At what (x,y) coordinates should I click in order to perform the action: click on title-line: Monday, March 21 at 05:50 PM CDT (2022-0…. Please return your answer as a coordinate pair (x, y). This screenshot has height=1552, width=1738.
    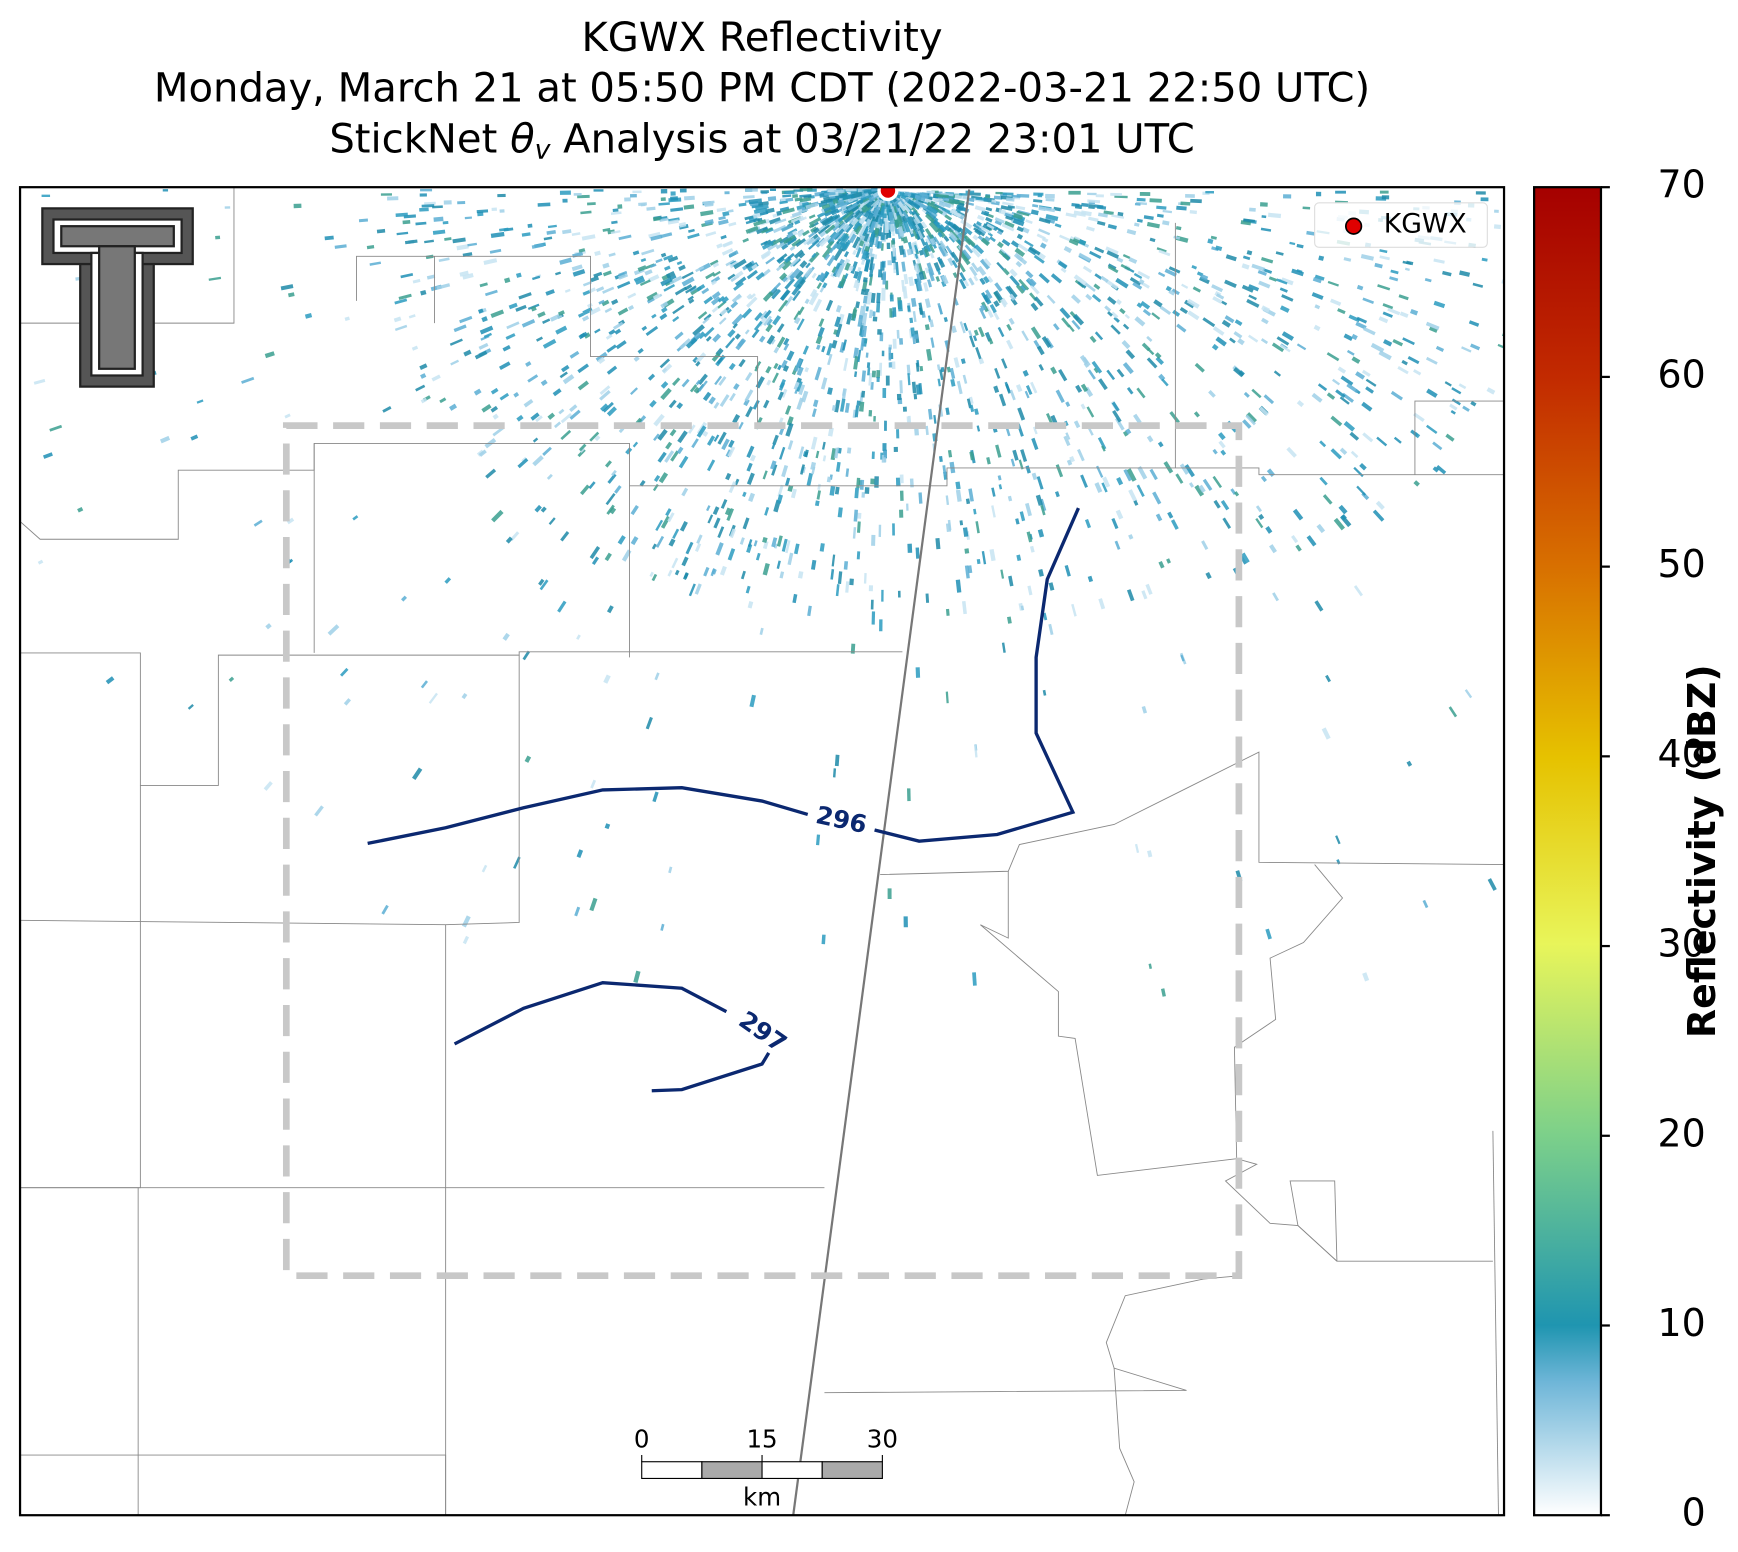
    Looking at the image, I should click on (762, 88).